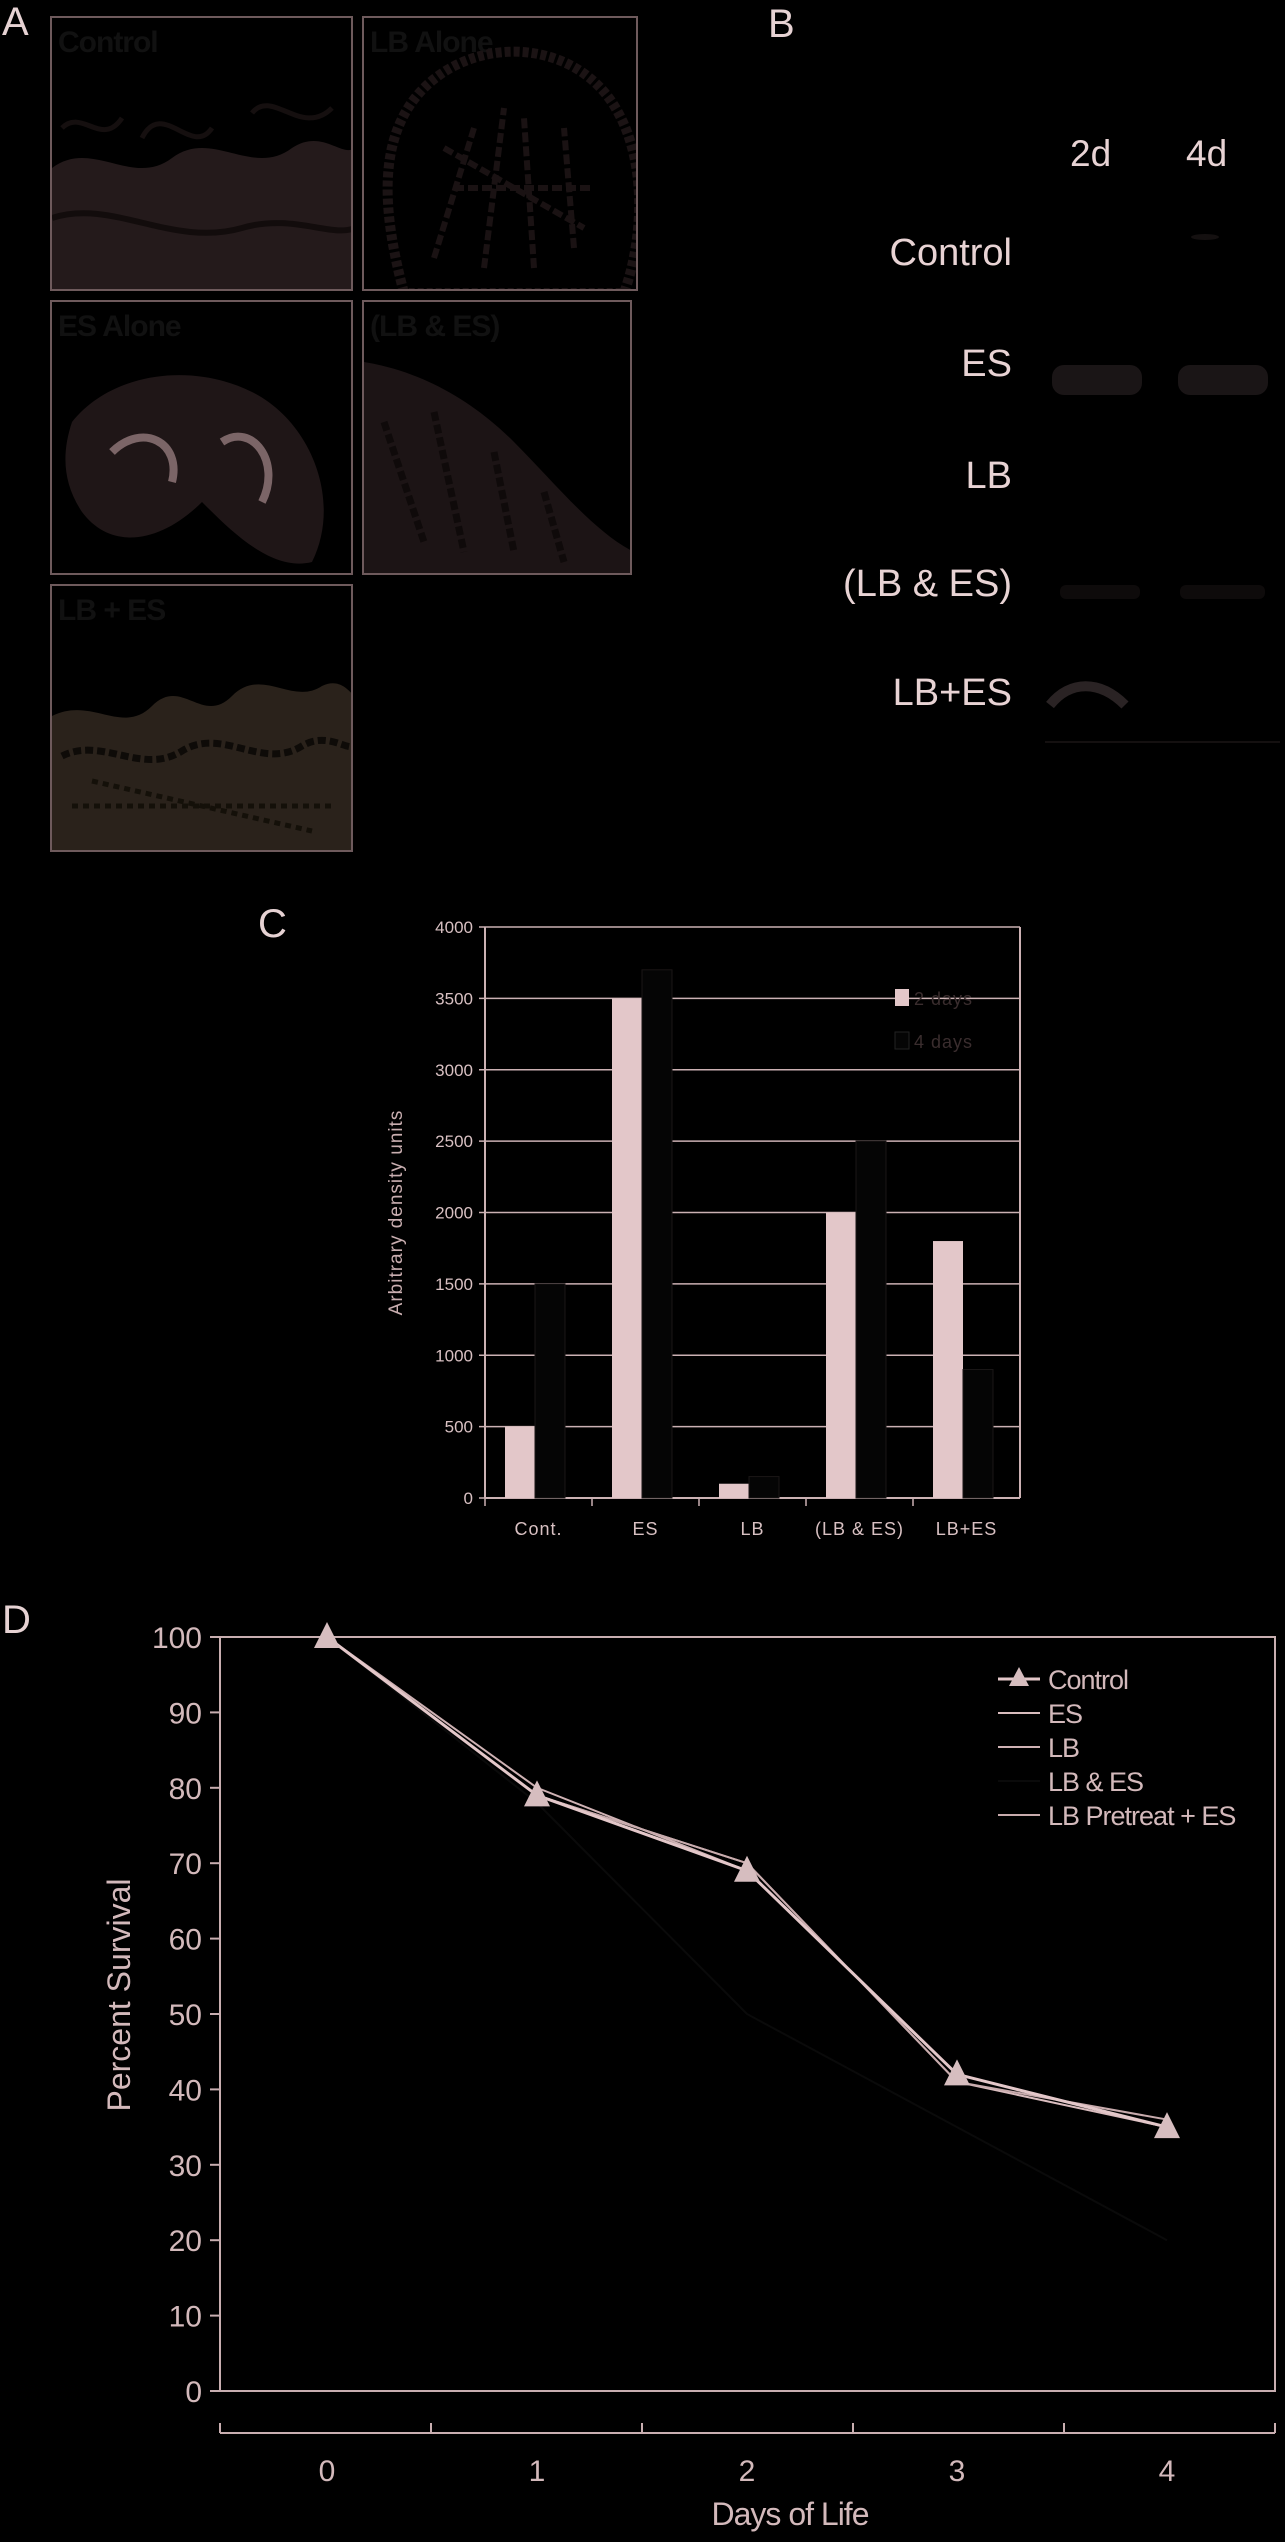 The width and height of the screenshot is (1285, 2542). Describe the element at coordinates (986, 364) in the screenshot. I see `blot-row-label: ES` at that location.